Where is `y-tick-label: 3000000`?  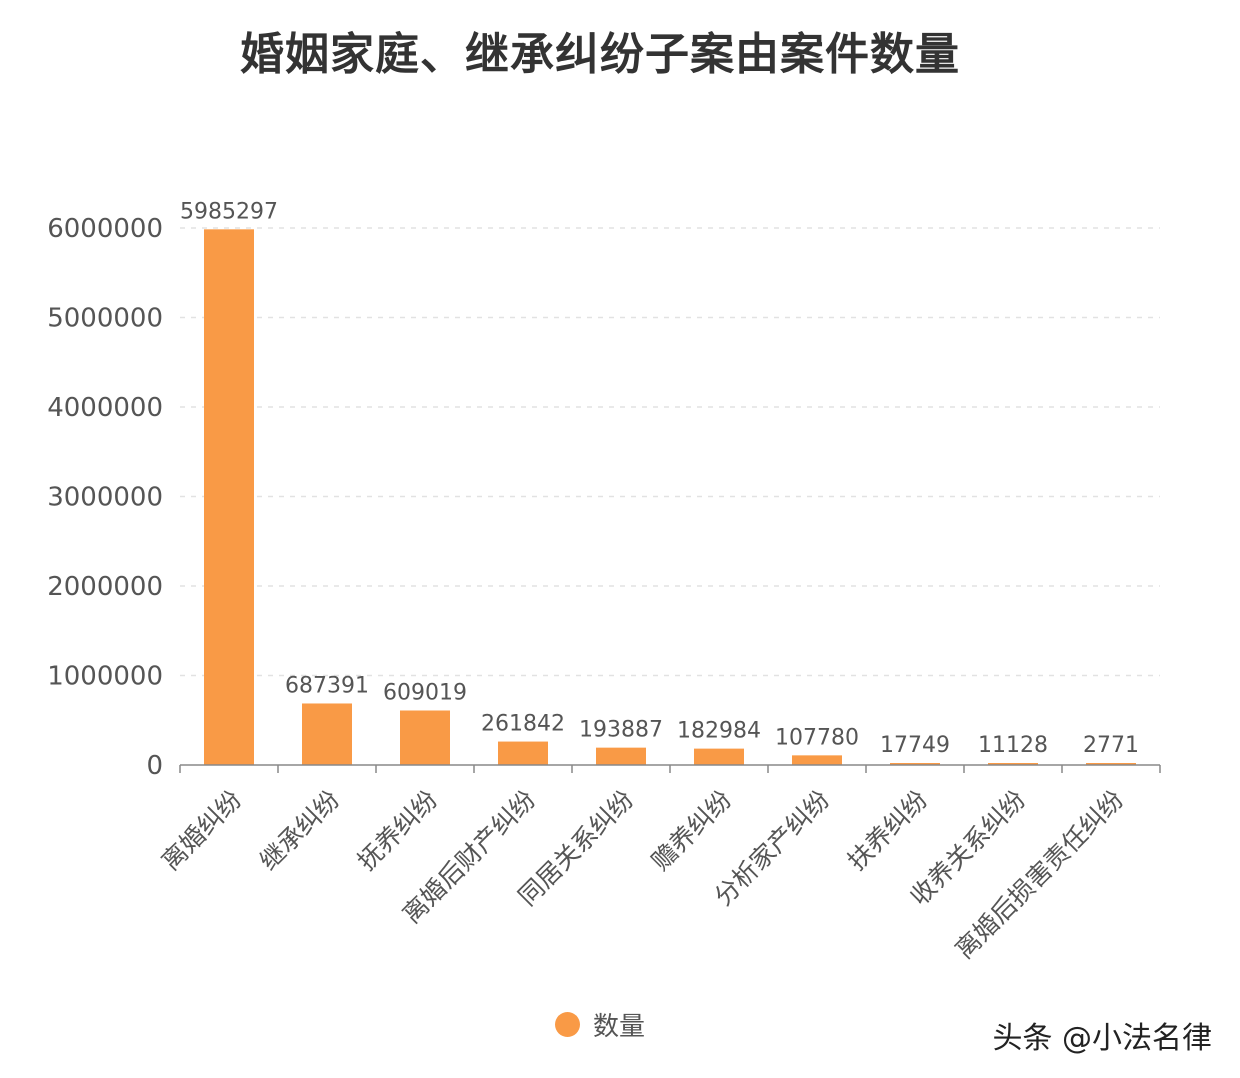 y-tick-label: 3000000 is located at coordinates (105, 498).